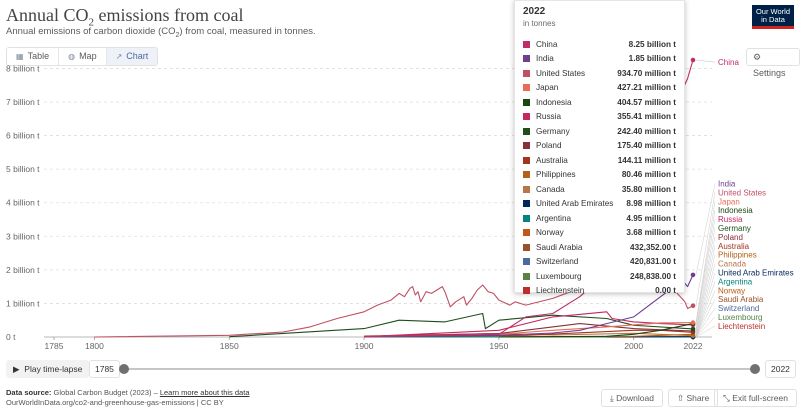 The image size is (800, 412). I want to click on tooltip-entity-value: 427.21 million t, so click(646, 88).